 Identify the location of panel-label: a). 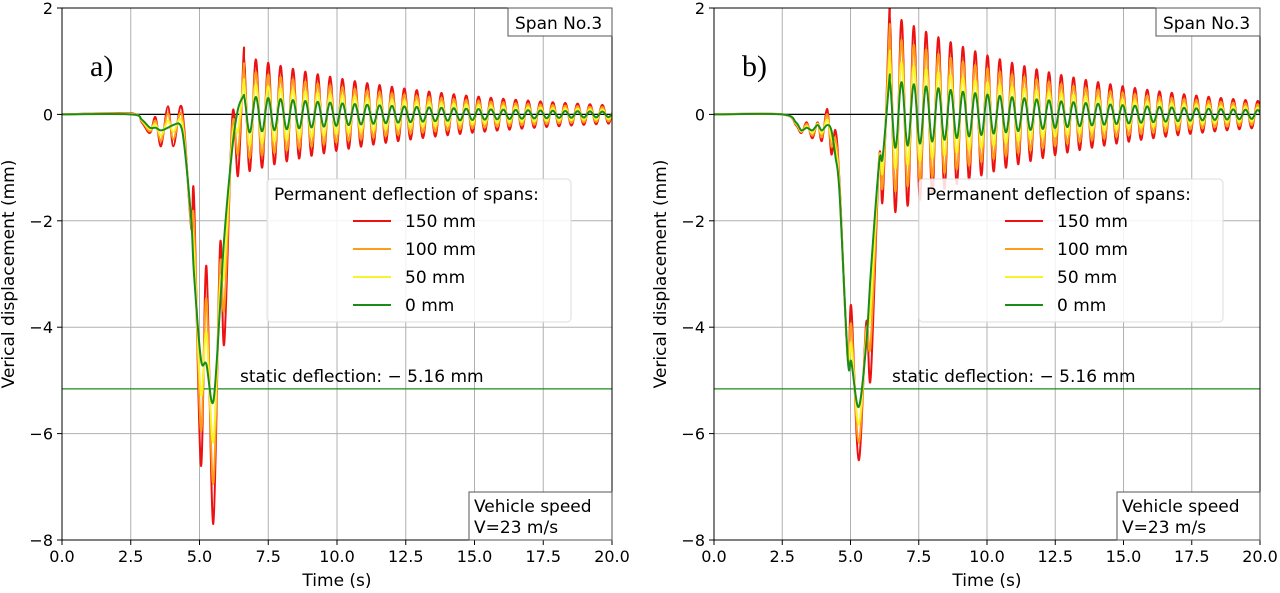
(101, 66).